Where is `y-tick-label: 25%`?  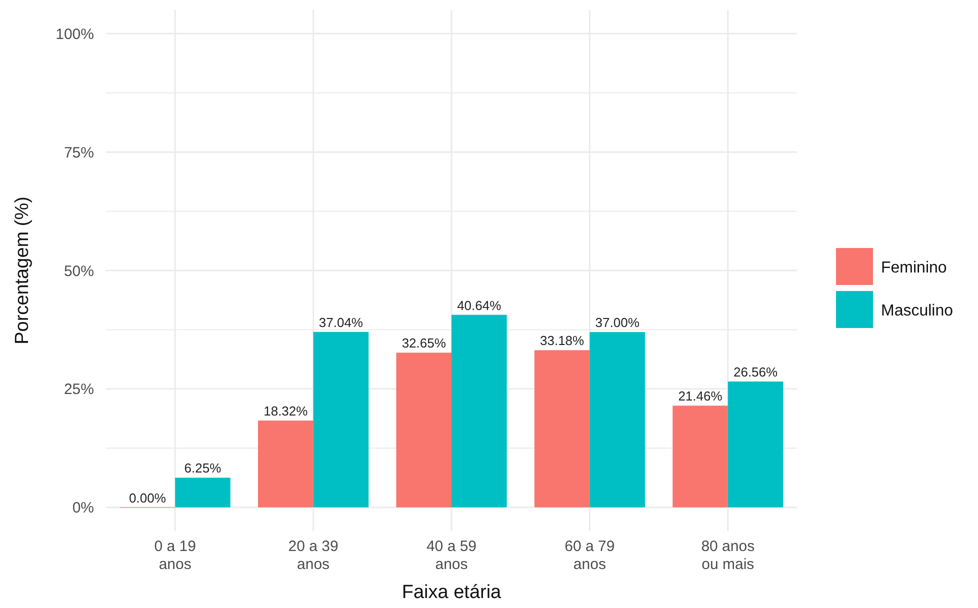 y-tick-label: 25% is located at coordinates (79, 389).